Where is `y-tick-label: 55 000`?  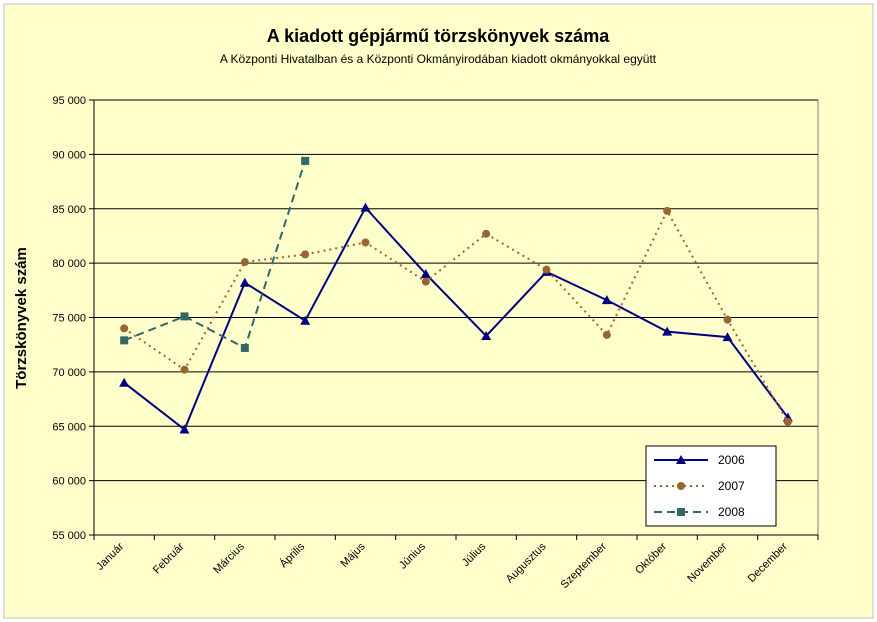 y-tick-label: 55 000 is located at coordinates (69, 536).